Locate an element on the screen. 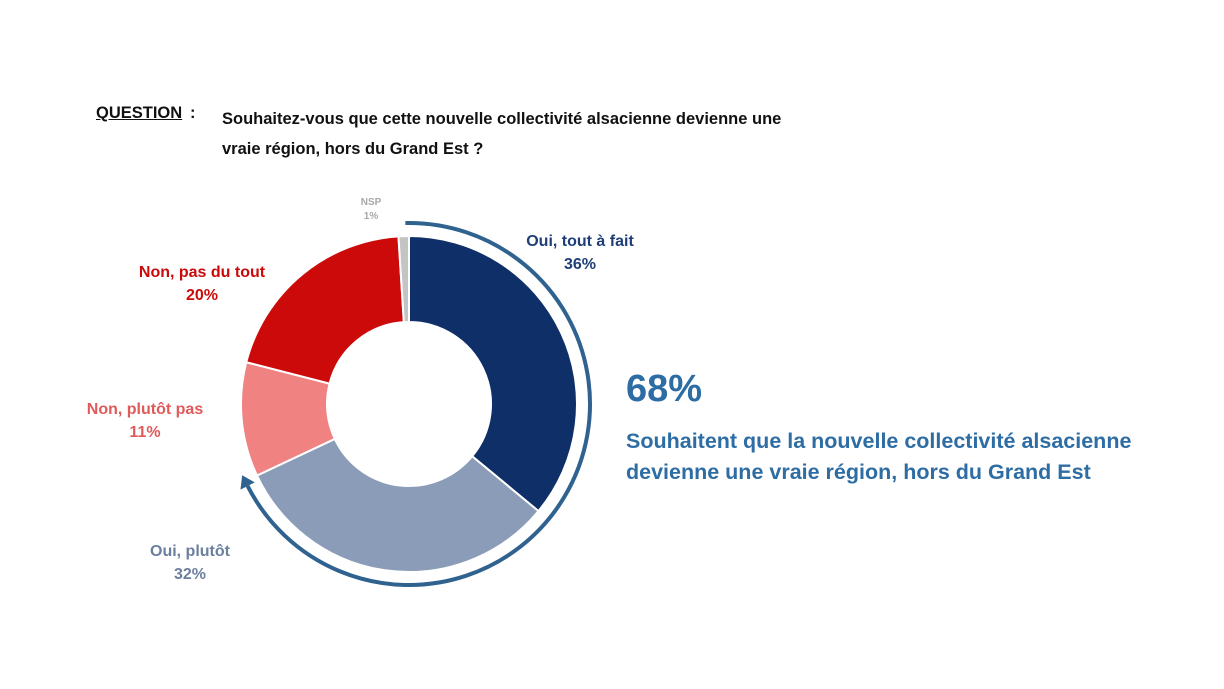 This screenshot has height=689, width=1224. label-oui-tout-a-fait: Oui, tout à fait 36% is located at coordinates (580, 253).